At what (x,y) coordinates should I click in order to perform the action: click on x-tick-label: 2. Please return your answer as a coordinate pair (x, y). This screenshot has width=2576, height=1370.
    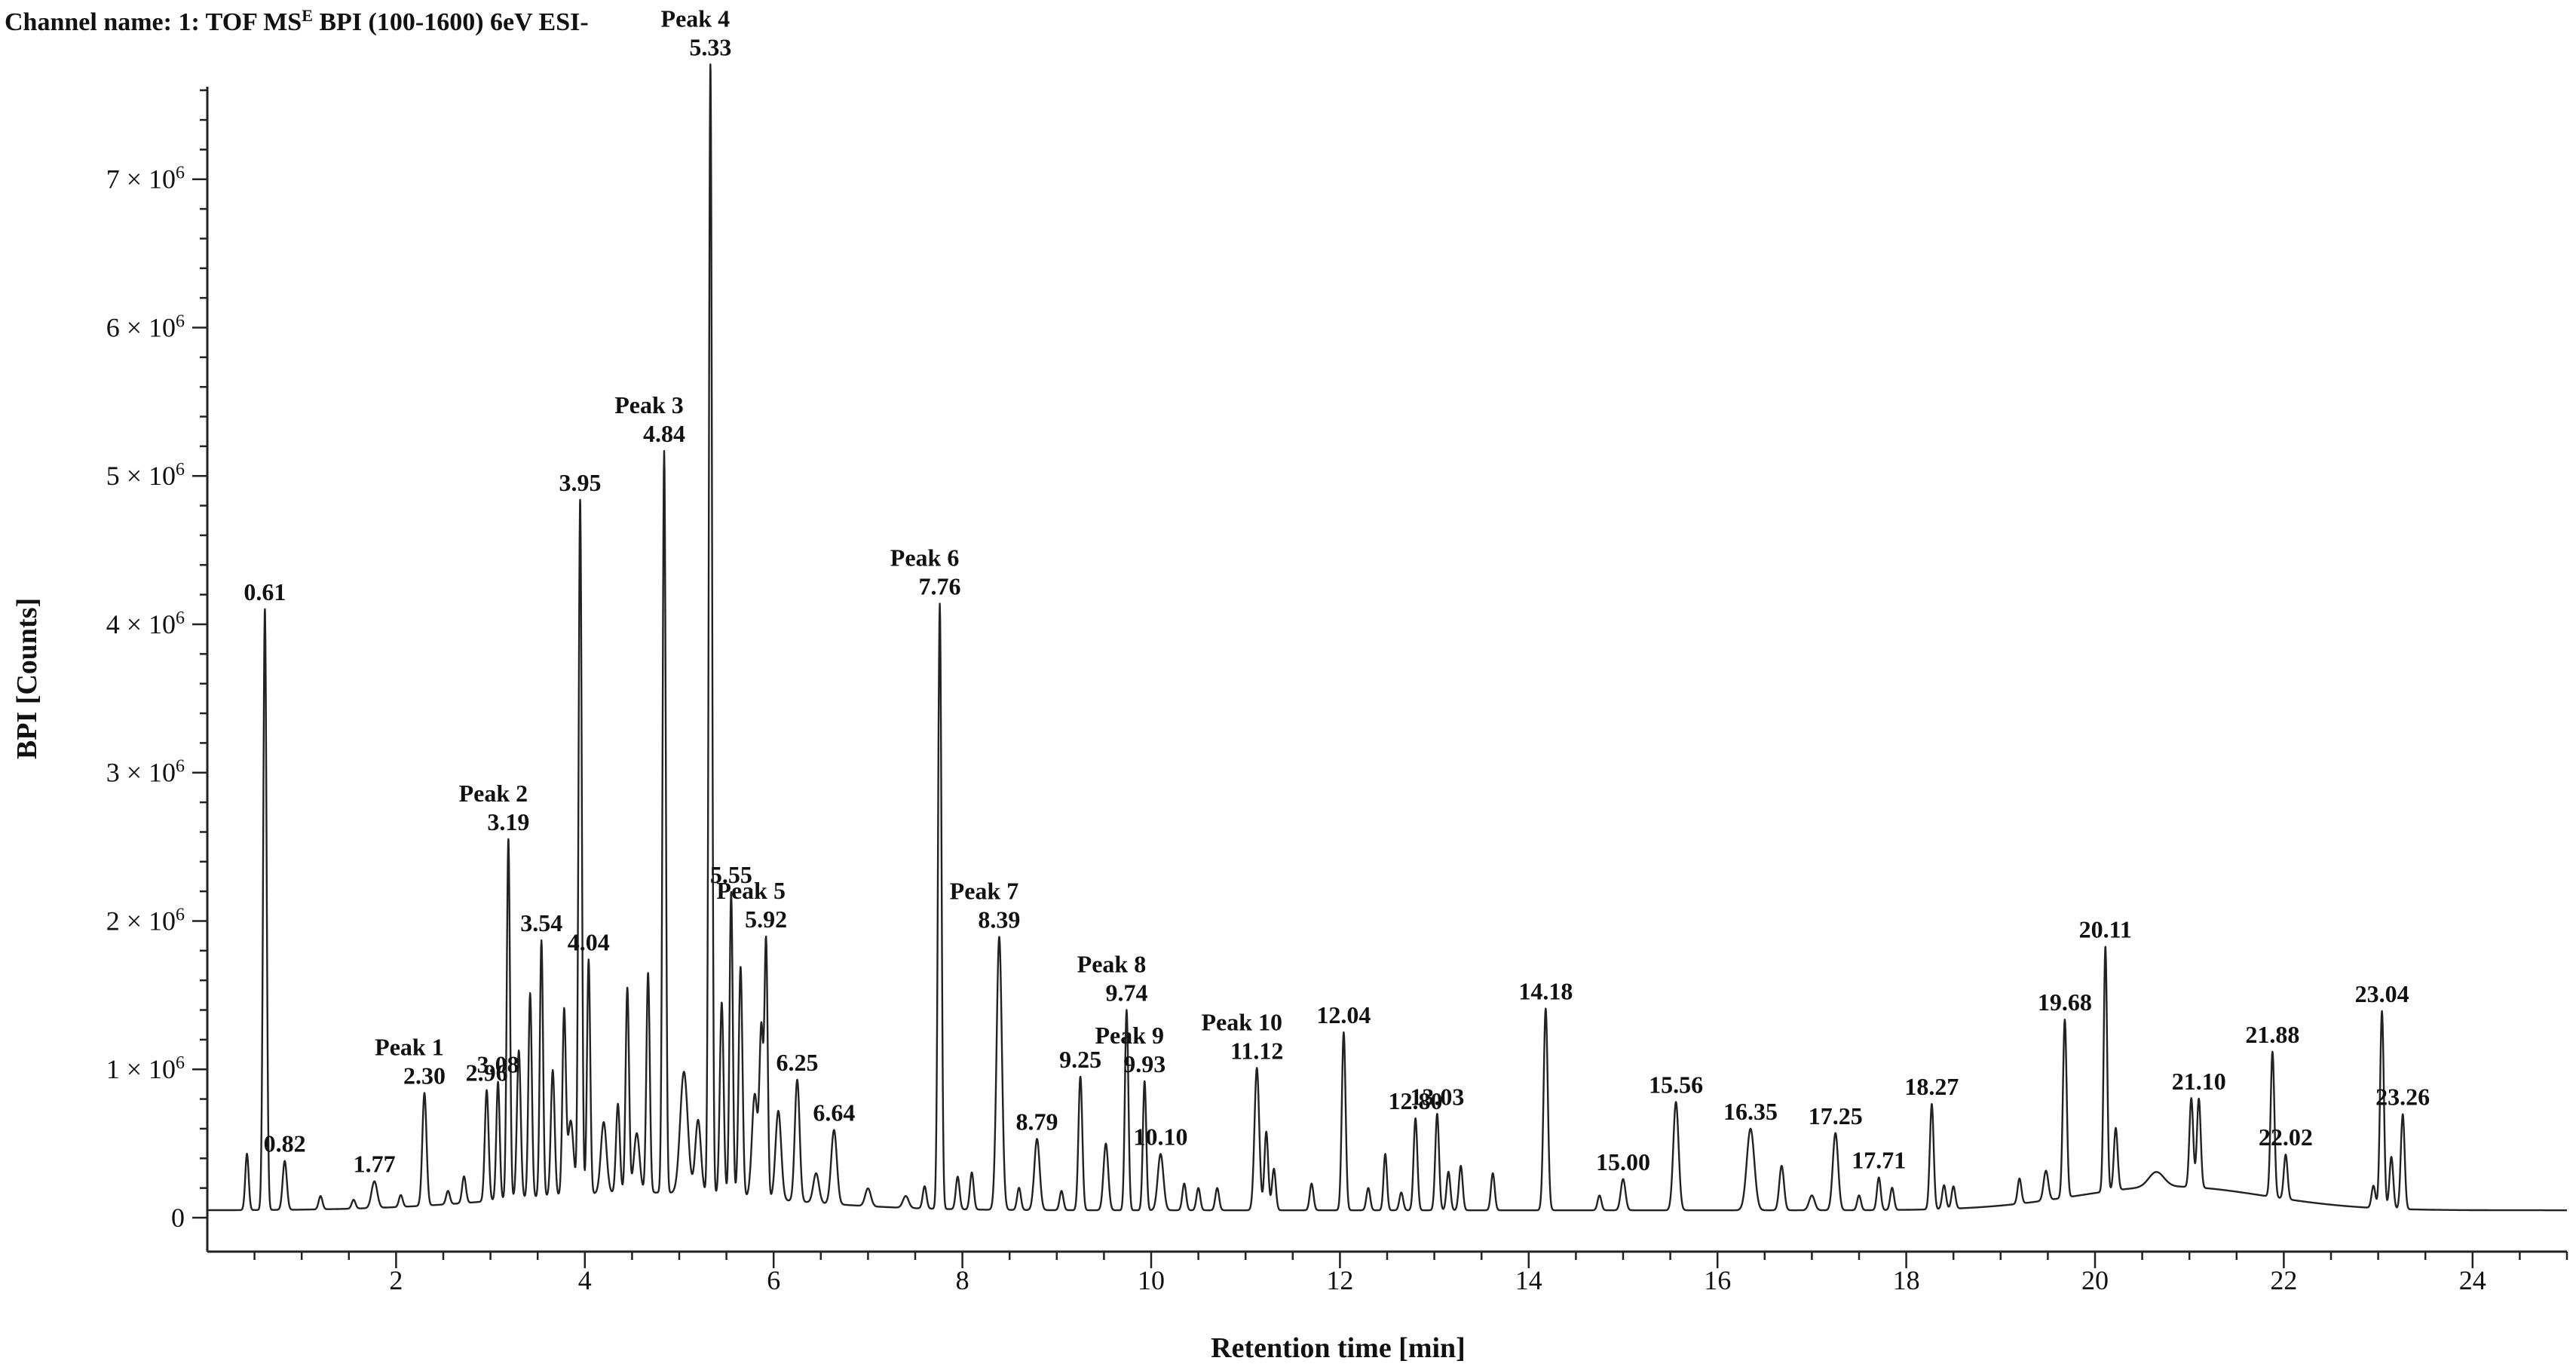
    Looking at the image, I should click on (396, 1280).